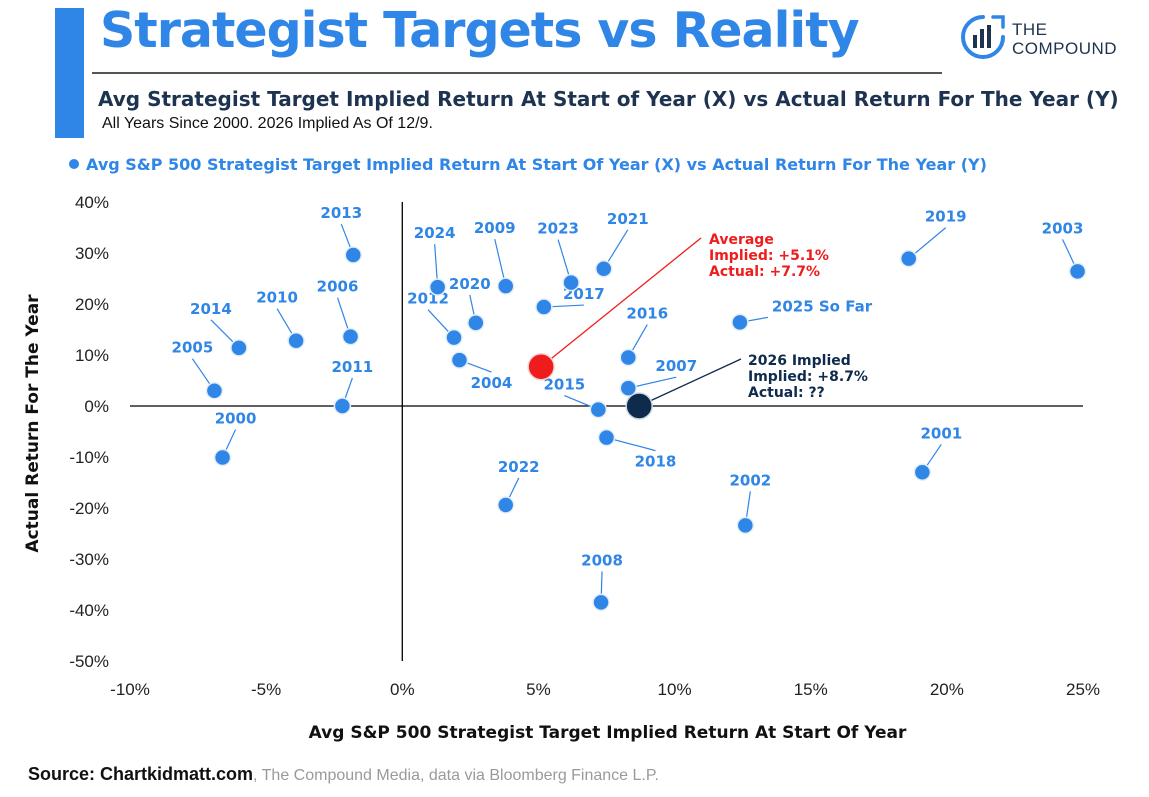 The width and height of the screenshot is (1149, 797). I want to click on y-axis-title: Actual Return For The Year, so click(33, 423).